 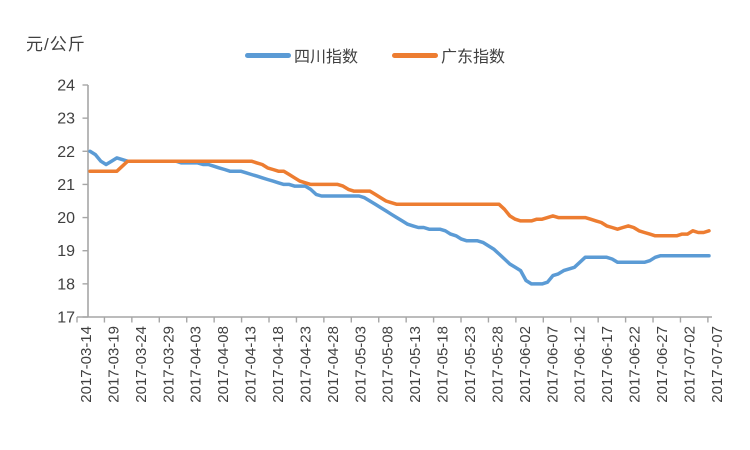 What do you see at coordinates (325, 57) in the screenshot?
I see `legend-label-sichuan: 四川指数` at bounding box center [325, 57].